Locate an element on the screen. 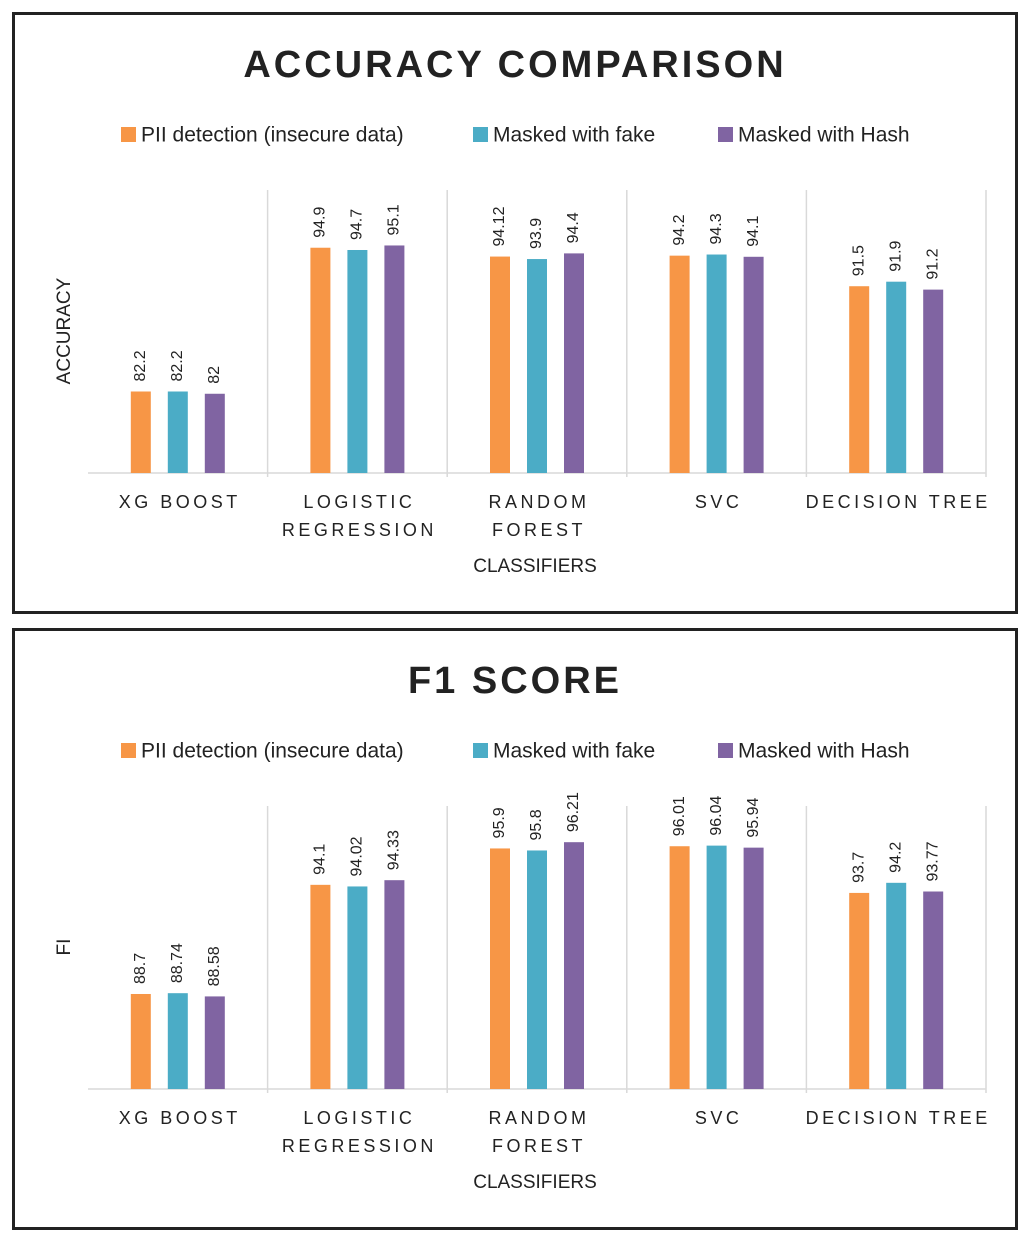  chart-title: F1 SCORE is located at coordinates (515, 681).